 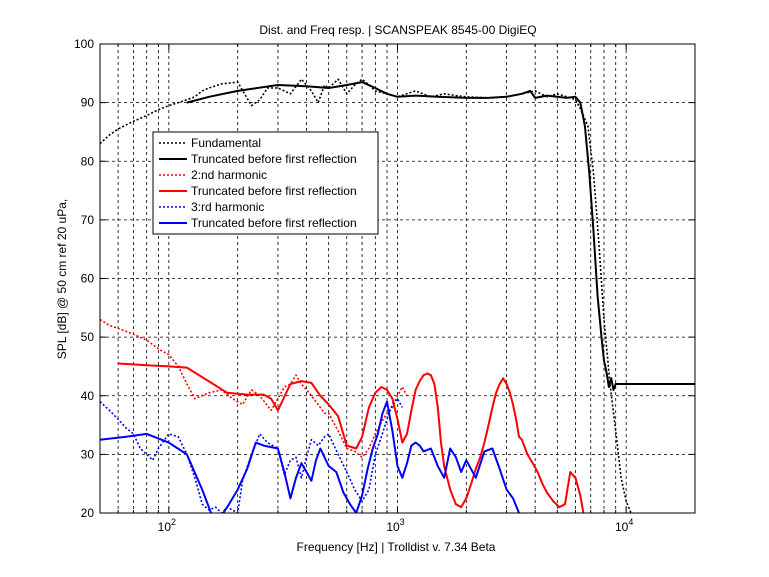 What do you see at coordinates (88, 161) in the screenshot?
I see `y-tick-label: 80` at bounding box center [88, 161].